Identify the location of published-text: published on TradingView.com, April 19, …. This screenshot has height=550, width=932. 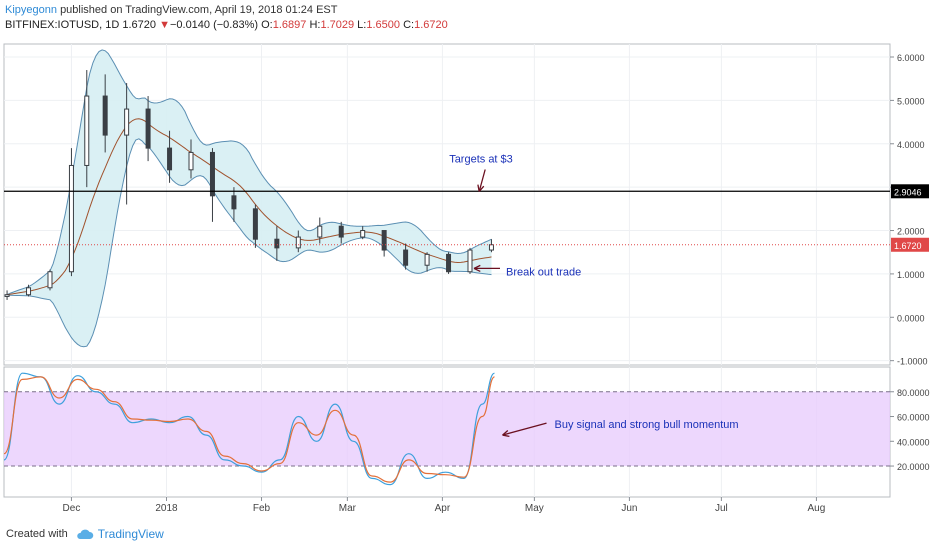
(199, 10).